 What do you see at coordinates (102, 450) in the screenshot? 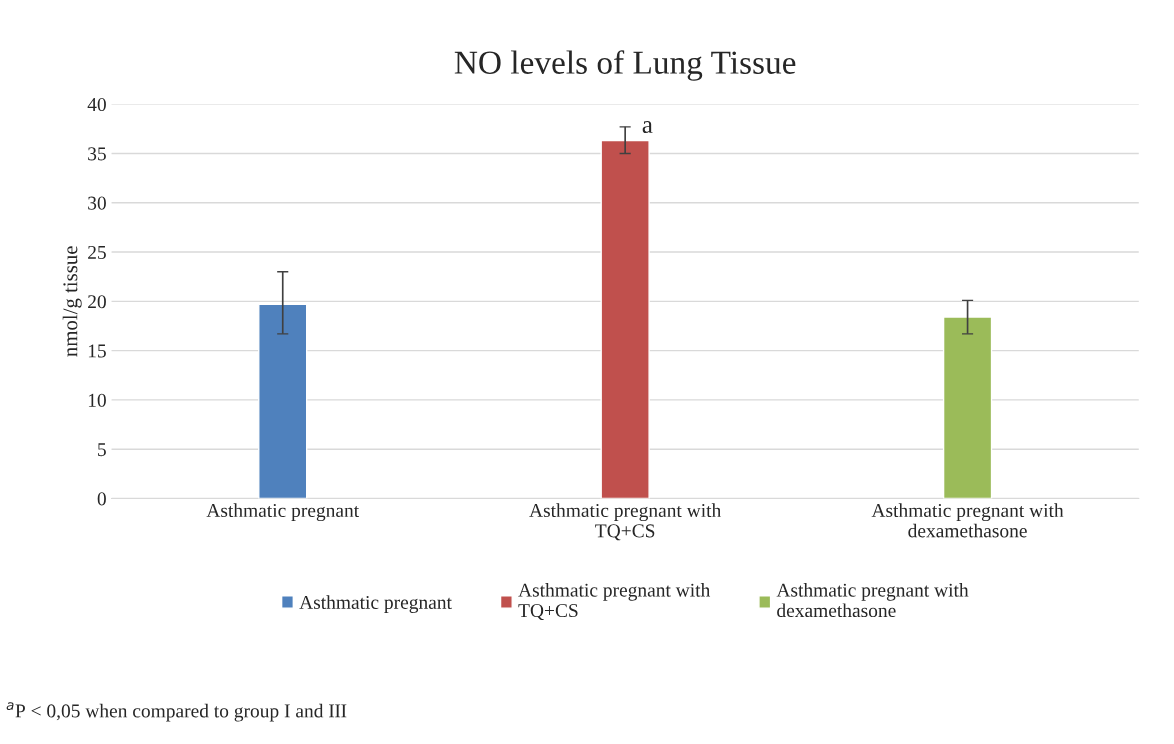
I see `y-tick-label: 5` at bounding box center [102, 450].